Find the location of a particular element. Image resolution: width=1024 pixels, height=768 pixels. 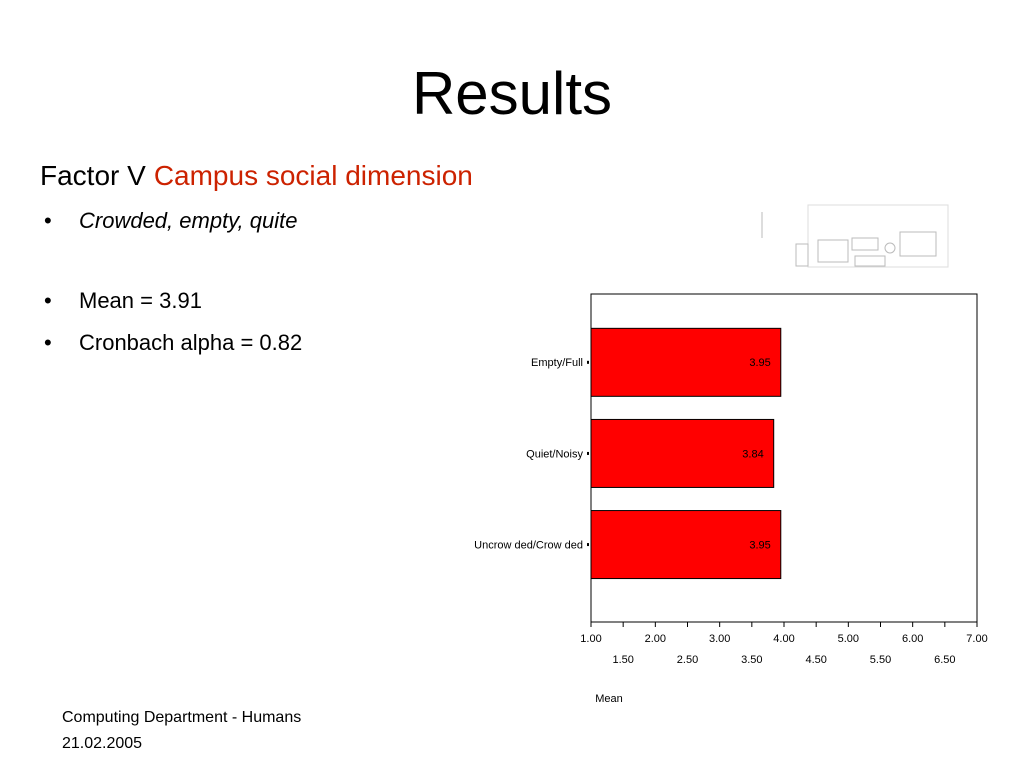

x-tick-label: 3.00 is located at coordinates (719, 639).